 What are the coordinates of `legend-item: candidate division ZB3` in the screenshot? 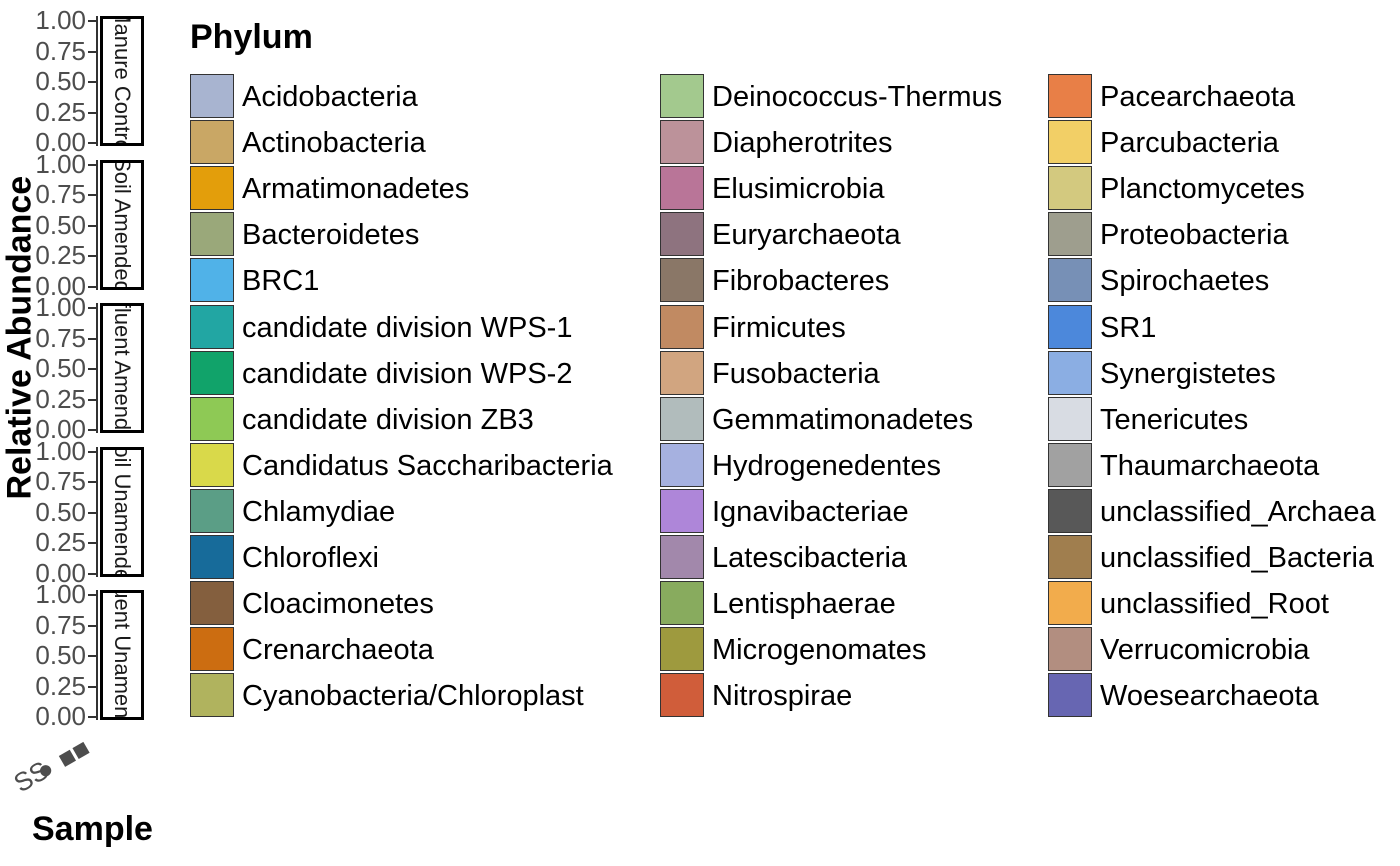 It's located at (420, 419).